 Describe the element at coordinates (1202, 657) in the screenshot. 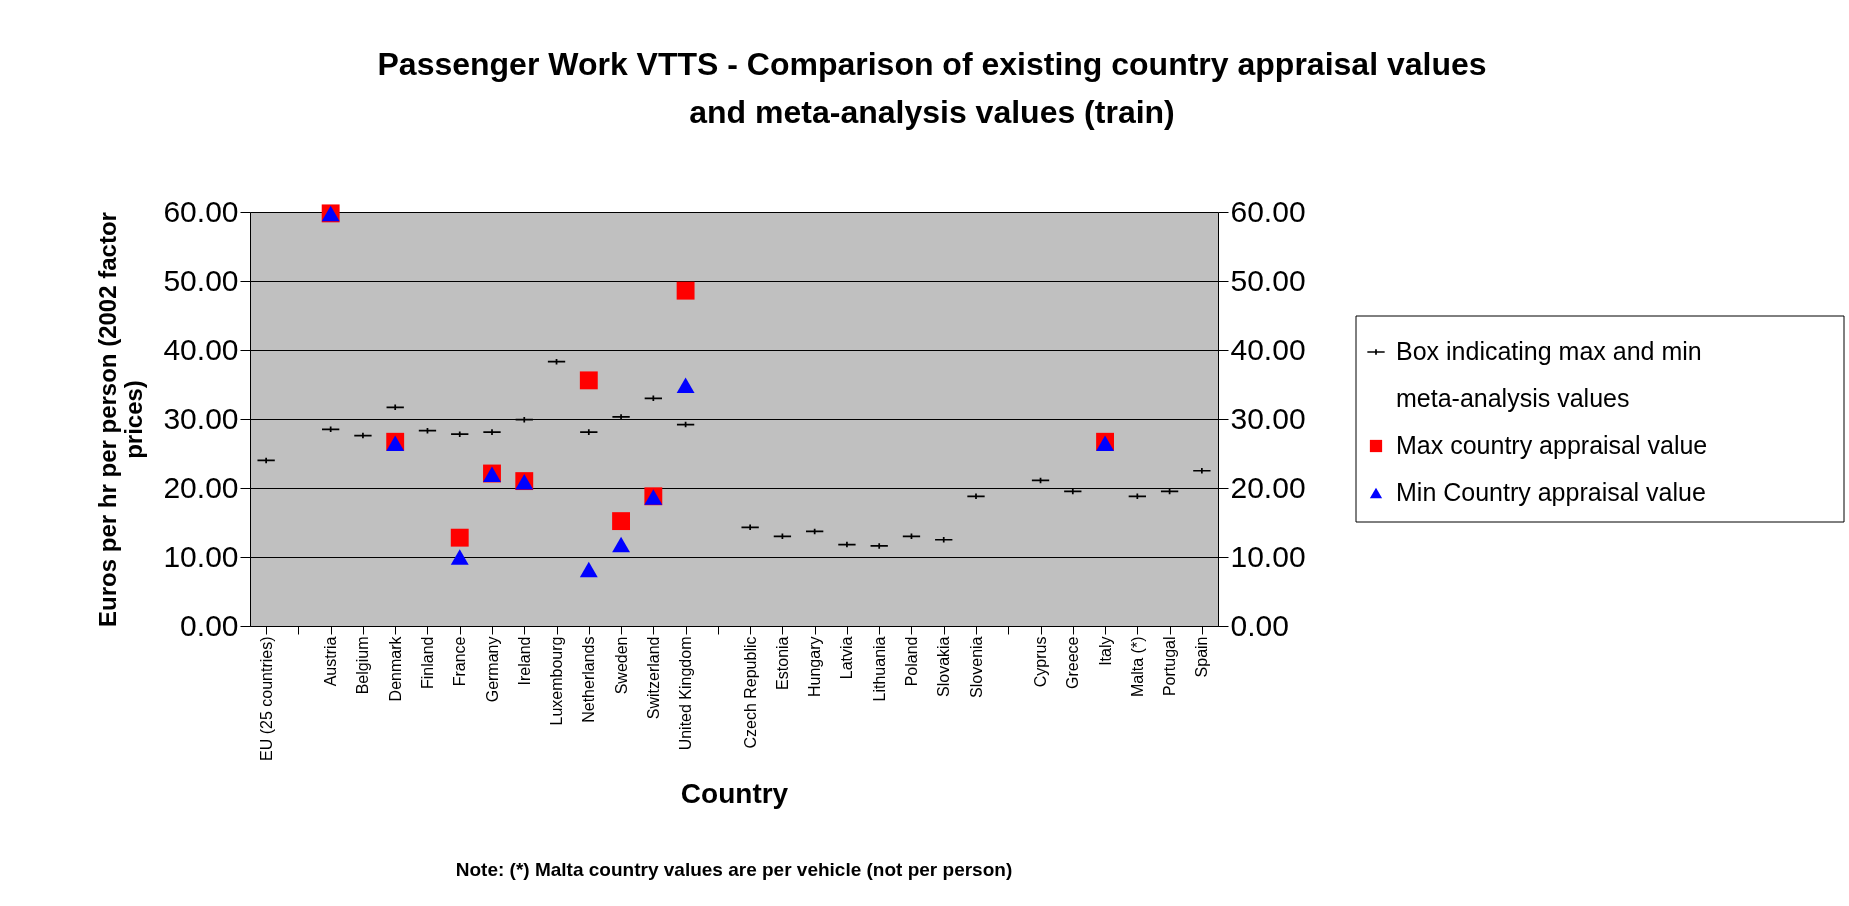

I see `x-tick-label: Spain` at that location.